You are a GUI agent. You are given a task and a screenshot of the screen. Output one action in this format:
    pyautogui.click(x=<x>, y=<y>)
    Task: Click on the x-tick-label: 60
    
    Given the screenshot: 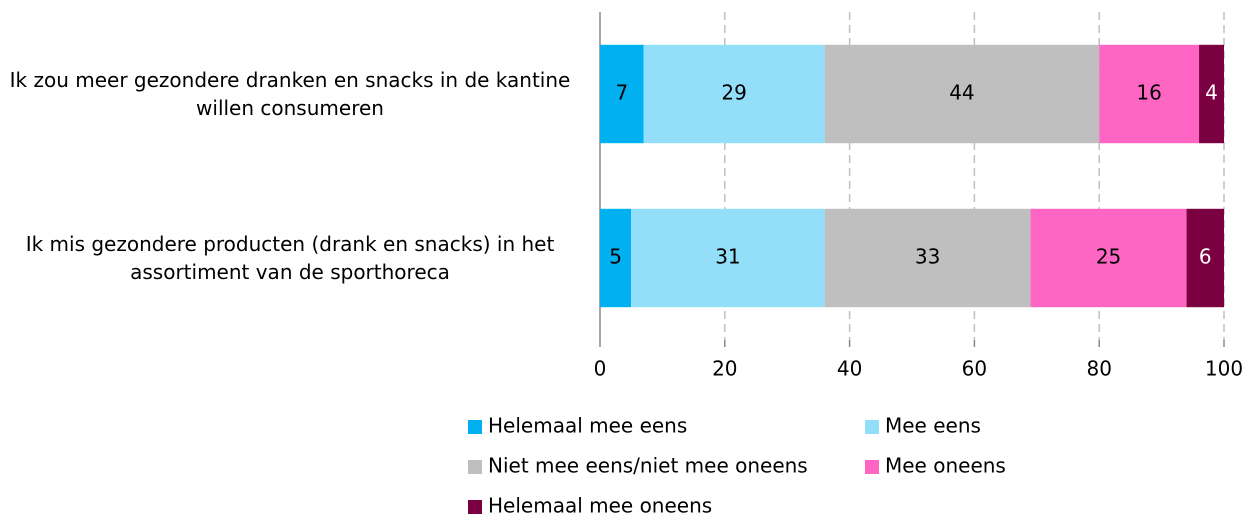 What is the action you would take?
    pyautogui.click(x=974, y=369)
    